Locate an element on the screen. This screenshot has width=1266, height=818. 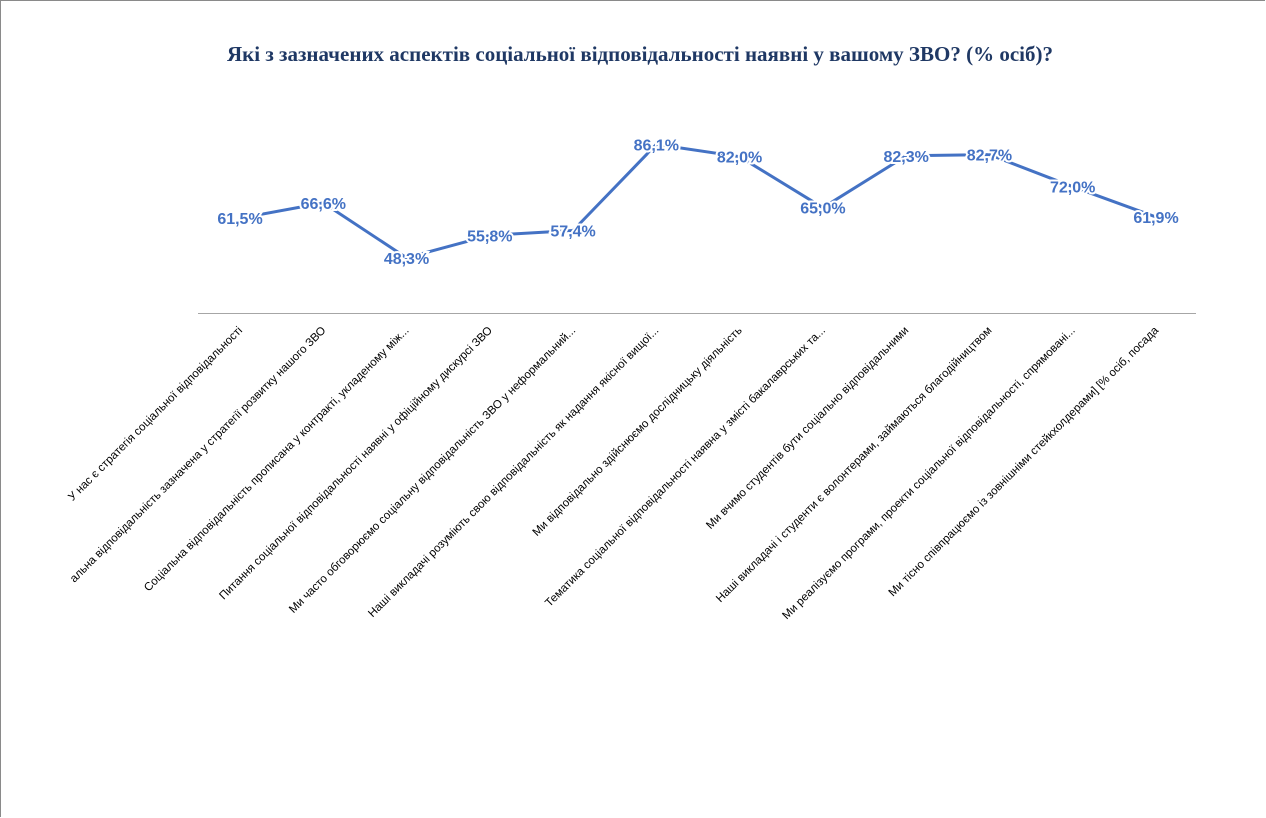
series-line is located at coordinates (698, 201).